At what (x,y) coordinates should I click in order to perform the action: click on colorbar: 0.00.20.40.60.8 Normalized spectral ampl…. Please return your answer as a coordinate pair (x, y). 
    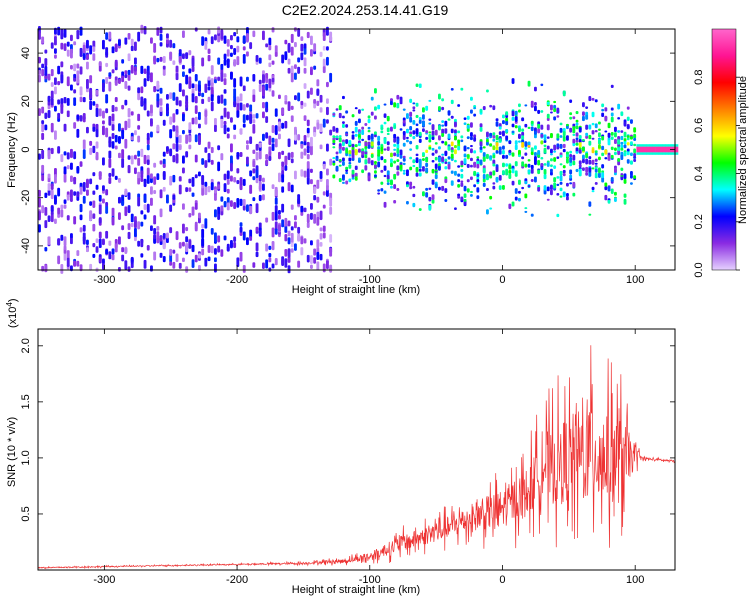
    Looking at the image, I should click on (721, 153).